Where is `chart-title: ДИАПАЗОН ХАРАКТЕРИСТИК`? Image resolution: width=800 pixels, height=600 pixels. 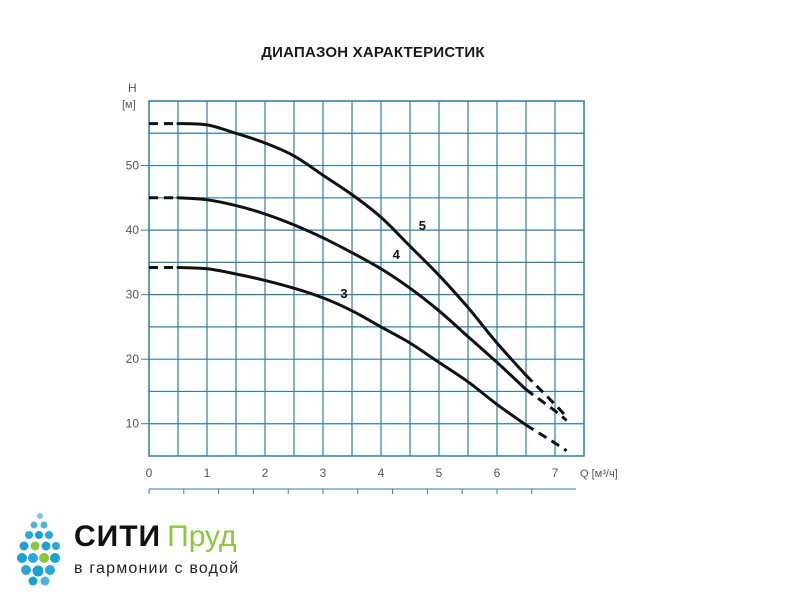
chart-title: ДИАПАЗОН ХАРАКТЕРИСТИК is located at coordinates (373, 52).